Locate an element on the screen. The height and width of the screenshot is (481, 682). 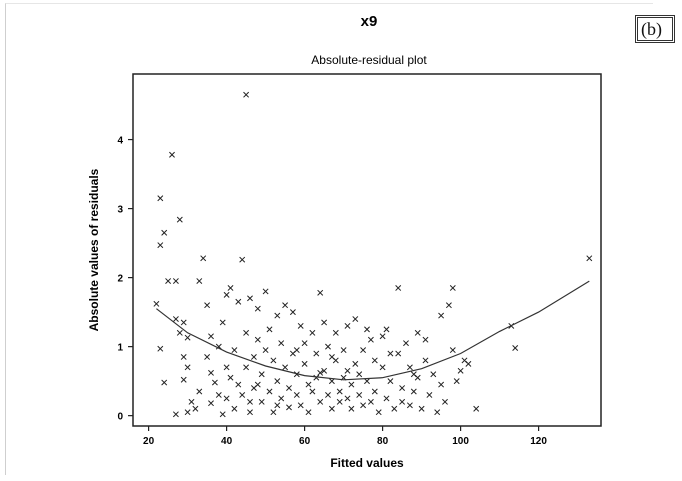
y-tick-label: 3 is located at coordinates (120, 210).